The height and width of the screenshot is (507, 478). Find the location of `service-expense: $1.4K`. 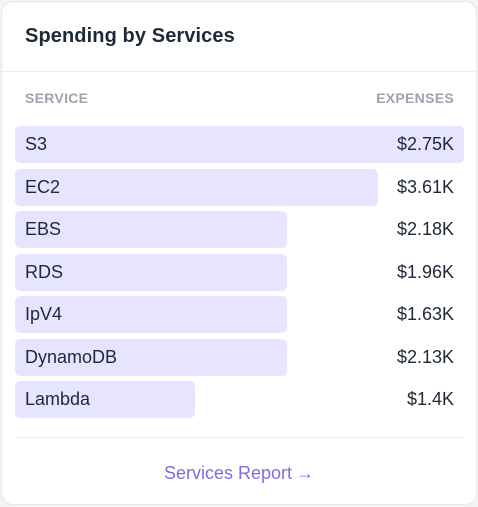

service-expense: $1.4K is located at coordinates (430, 399).